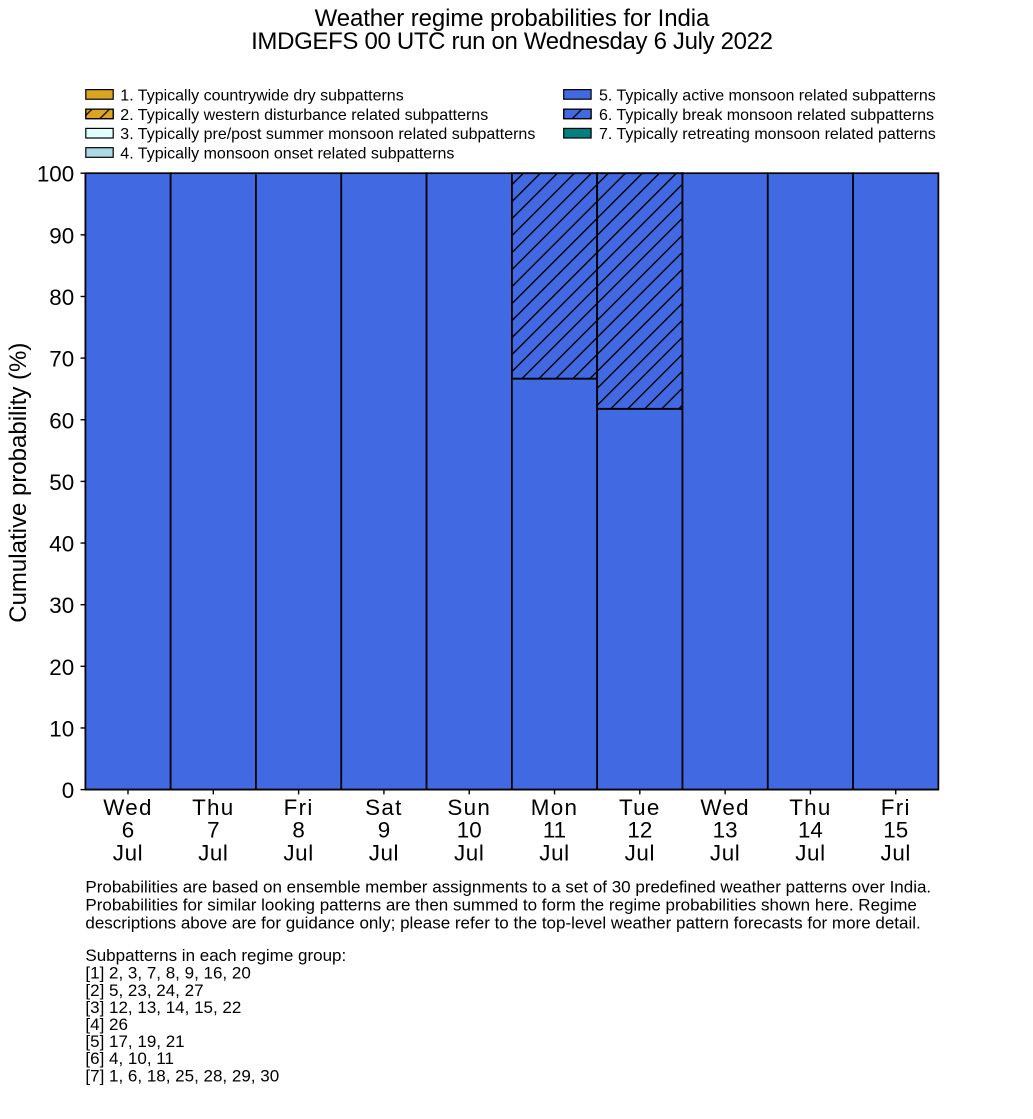 This screenshot has height=1119, width=1033. What do you see at coordinates (895, 830) in the screenshot?
I see `svg-text: 15` at bounding box center [895, 830].